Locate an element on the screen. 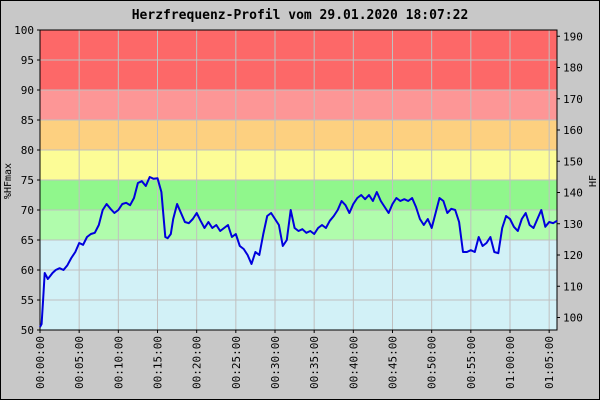  x-tick-label-2: 00:10:00 is located at coordinates (118, 362).